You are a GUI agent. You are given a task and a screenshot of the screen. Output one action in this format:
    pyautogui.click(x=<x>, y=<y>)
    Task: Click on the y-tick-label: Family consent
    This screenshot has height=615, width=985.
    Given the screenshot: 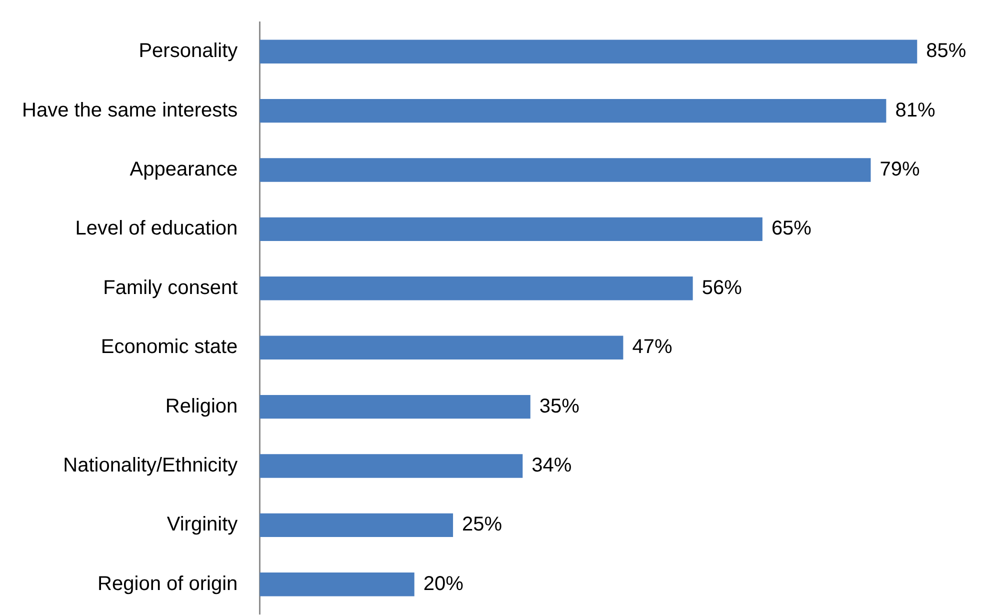 What is the action you would take?
    pyautogui.click(x=170, y=287)
    